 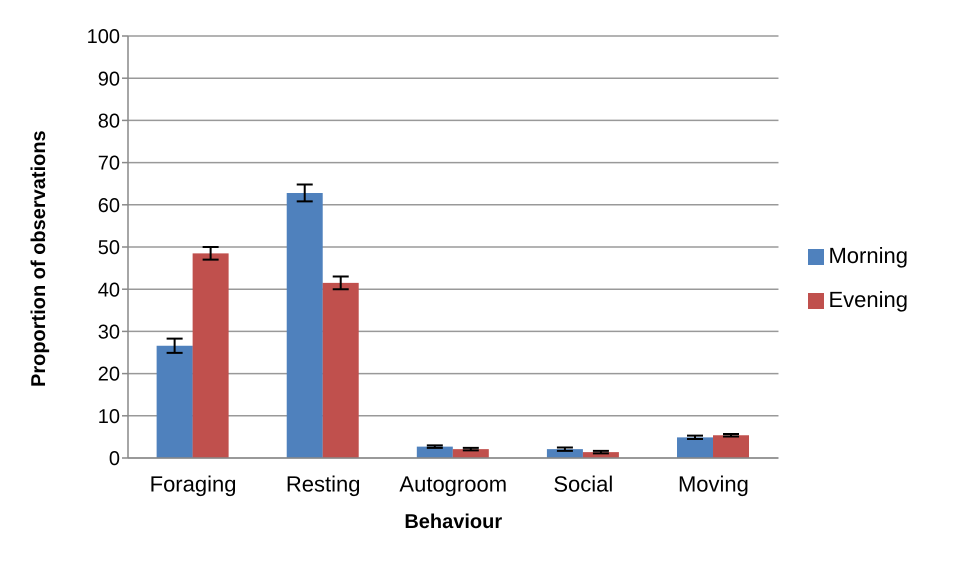 I want to click on x-axis-title: Behaviour, so click(x=453, y=522).